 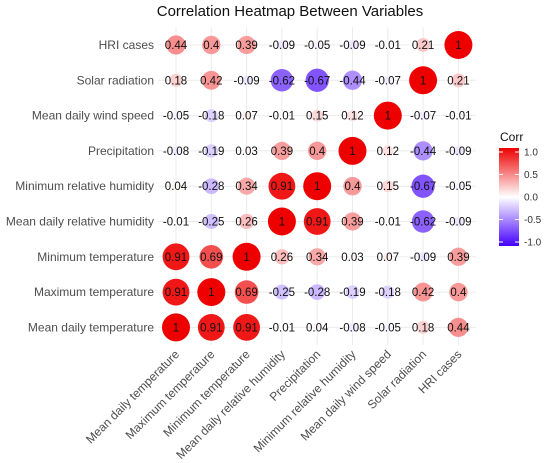 What do you see at coordinates (533, 243) in the screenshot?
I see `legend-tick-label: -1.0` at bounding box center [533, 243].